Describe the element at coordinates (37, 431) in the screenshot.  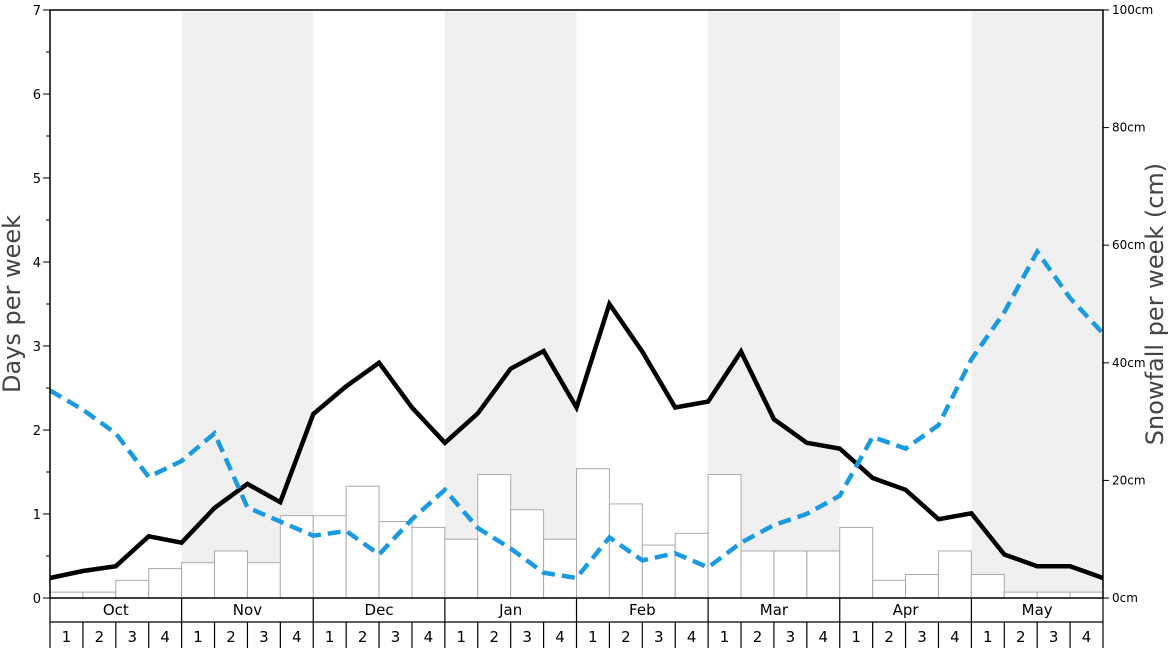
I see `left-tick-label: 2` at that location.